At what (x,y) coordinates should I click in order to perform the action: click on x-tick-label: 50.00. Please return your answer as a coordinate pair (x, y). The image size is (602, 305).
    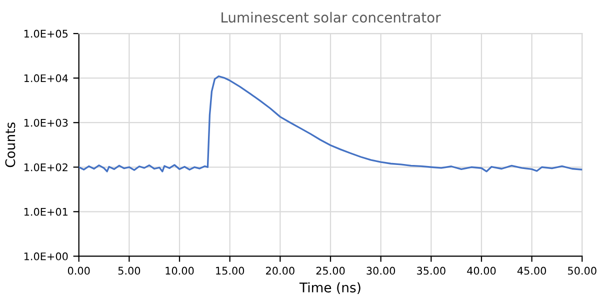
    Looking at the image, I should click on (582, 270).